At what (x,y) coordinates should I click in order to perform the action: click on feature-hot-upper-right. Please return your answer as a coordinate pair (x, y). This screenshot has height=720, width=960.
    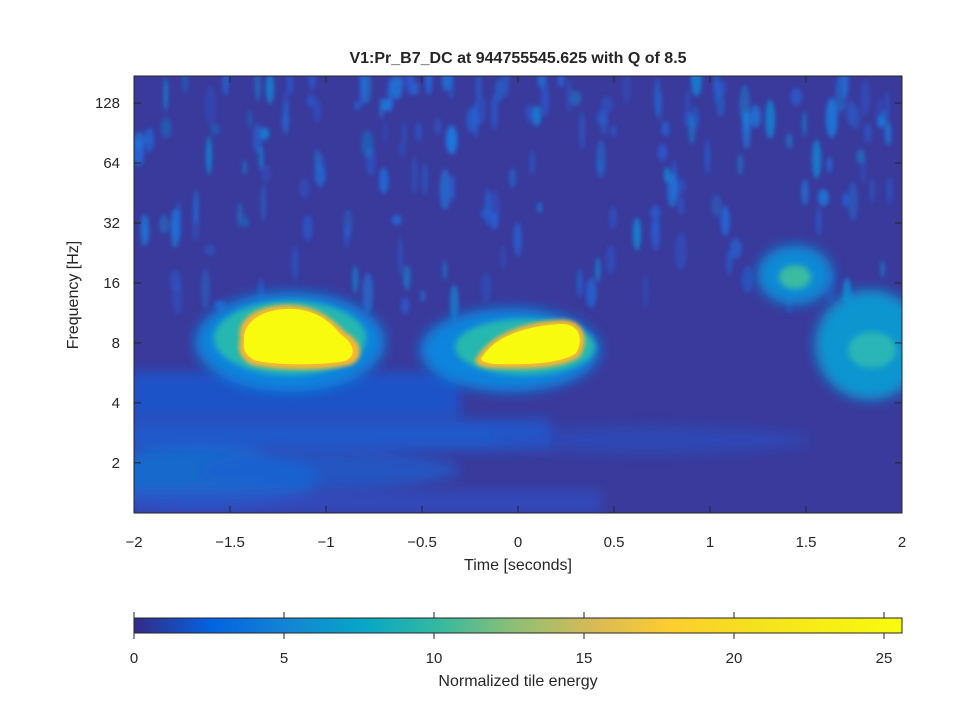
    Looking at the image, I should click on (795, 277).